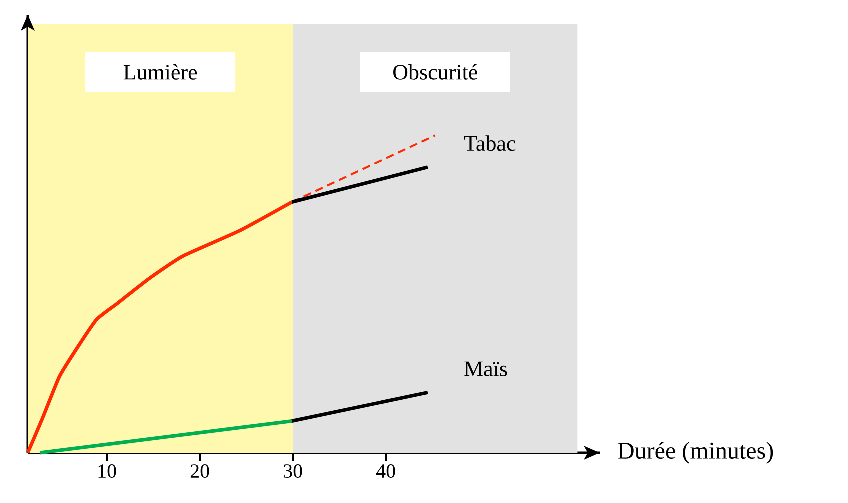  Describe the element at coordinates (386, 471) in the screenshot. I see `x-tick-label: 40` at that location.